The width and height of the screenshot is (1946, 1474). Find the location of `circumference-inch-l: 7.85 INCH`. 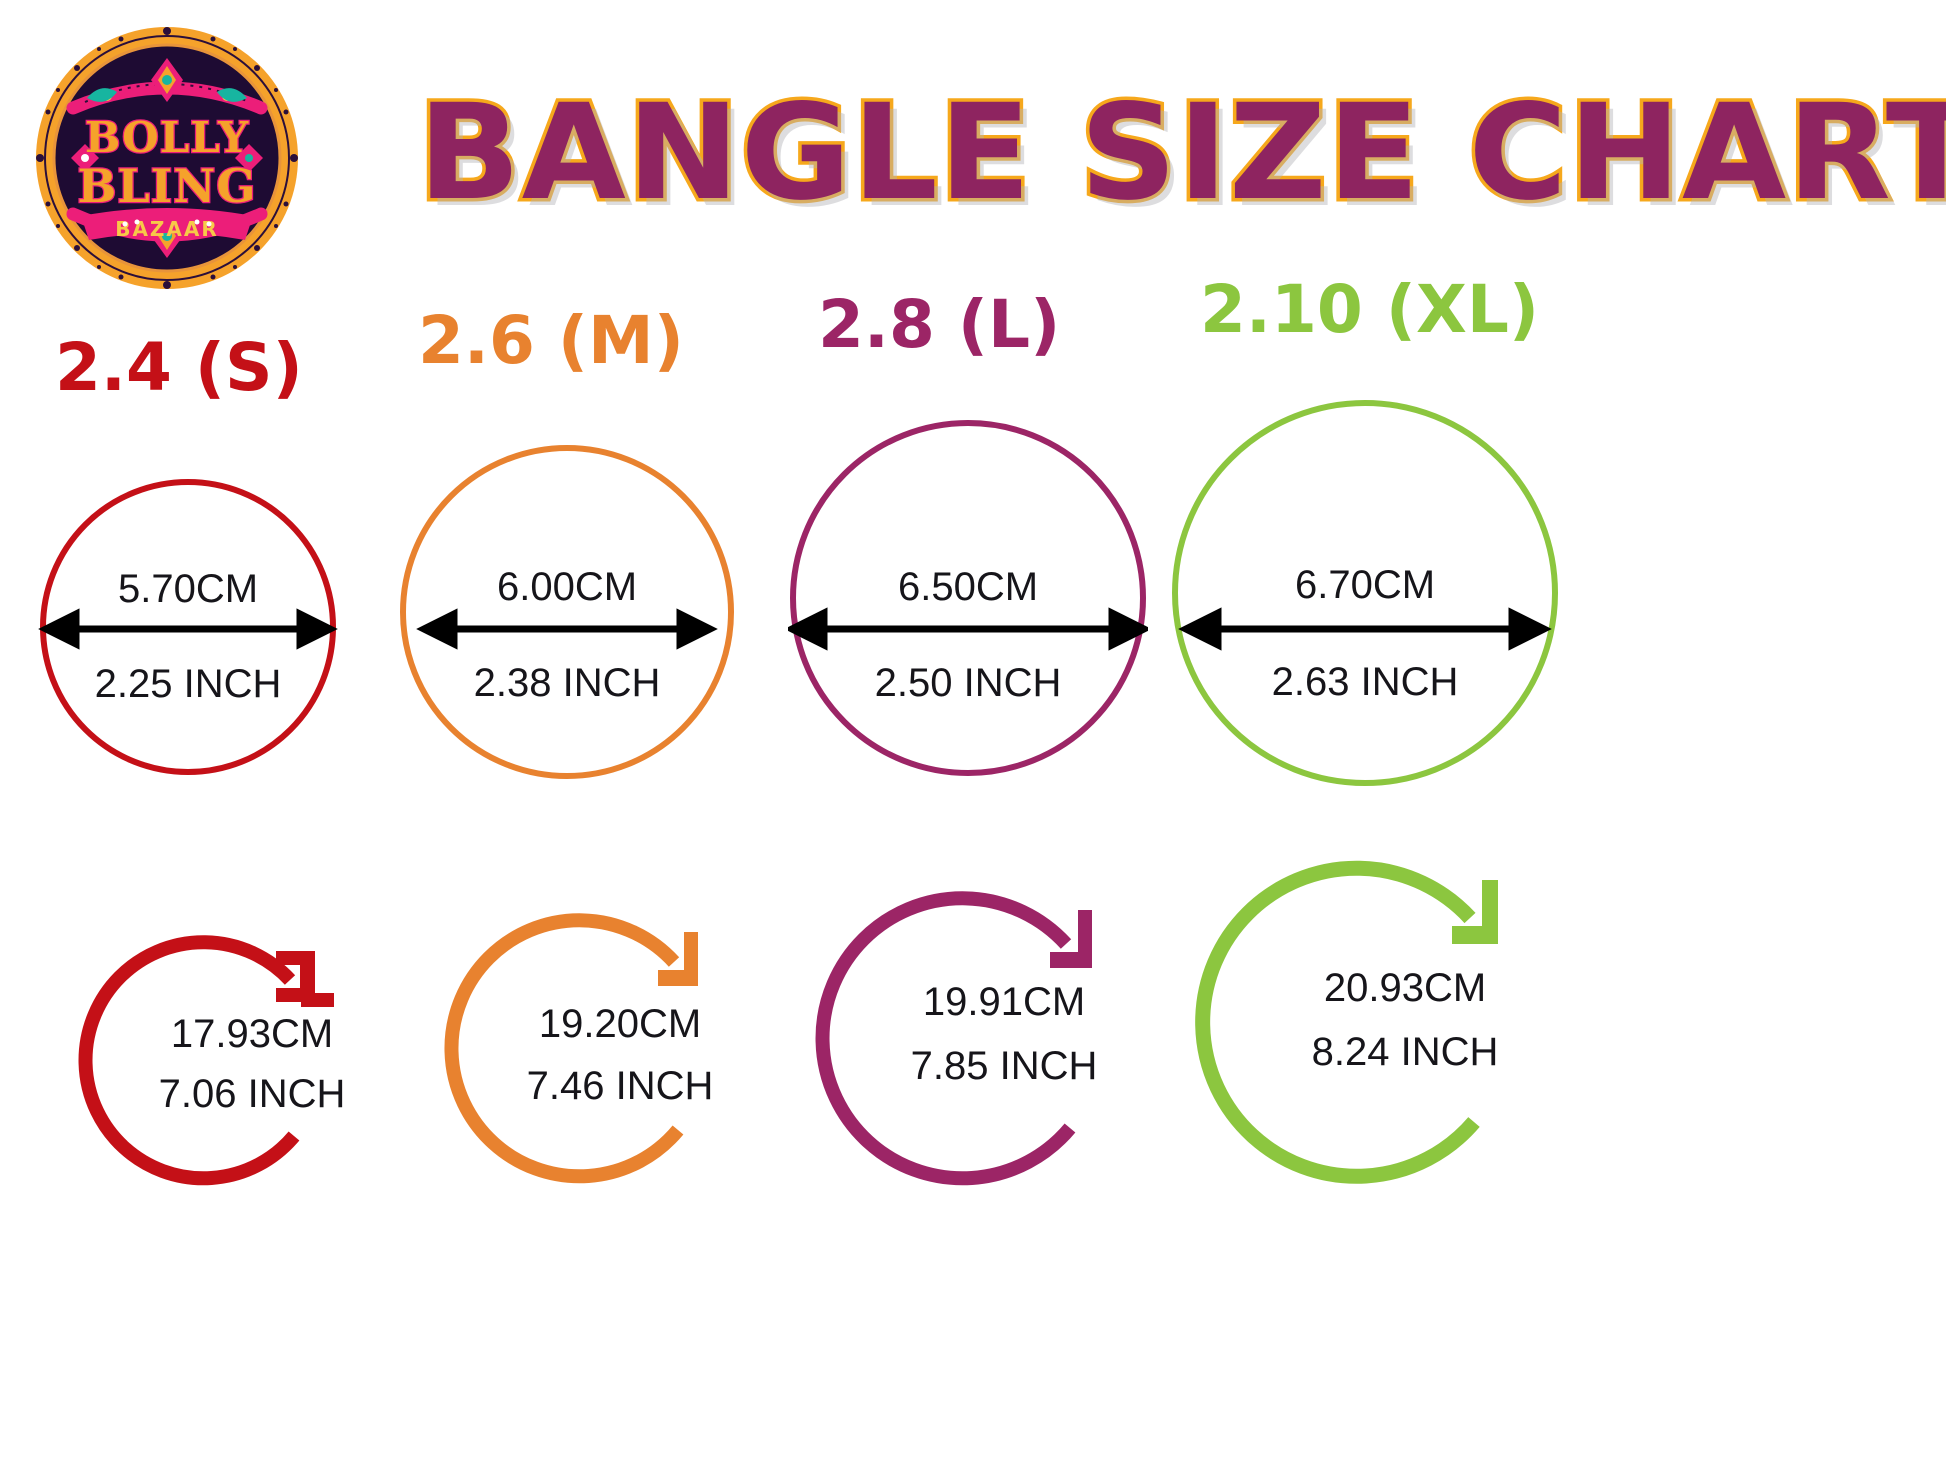

circumference-inch-l: 7.85 INCH is located at coordinates (1004, 1066).